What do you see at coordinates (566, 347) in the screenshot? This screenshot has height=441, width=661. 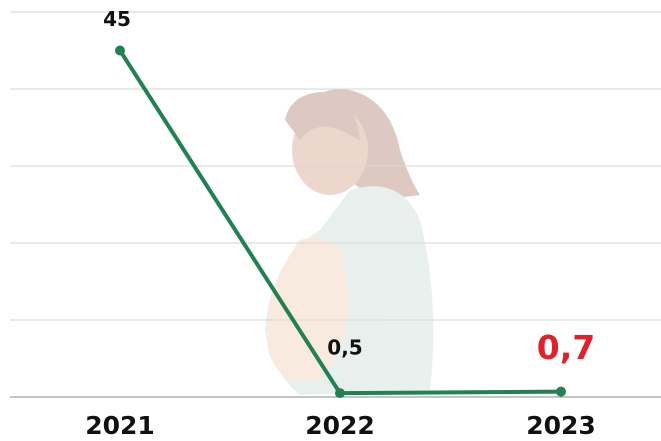 I see `value-label: 0,7` at bounding box center [566, 347].